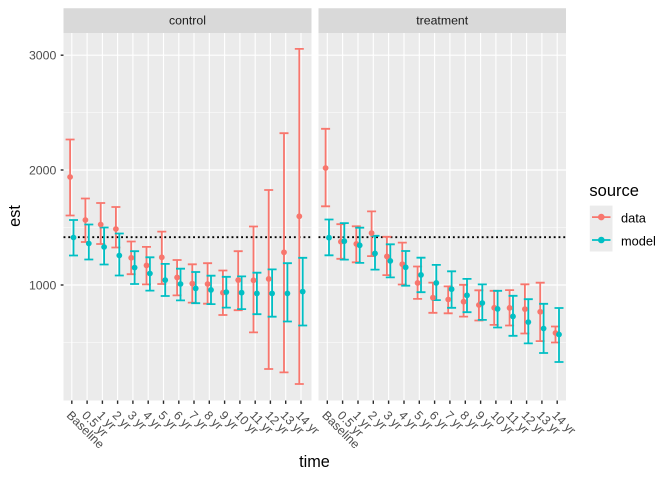  Describe the element at coordinates (43, 285) in the screenshot. I see `svg-text: 1000` at that location.